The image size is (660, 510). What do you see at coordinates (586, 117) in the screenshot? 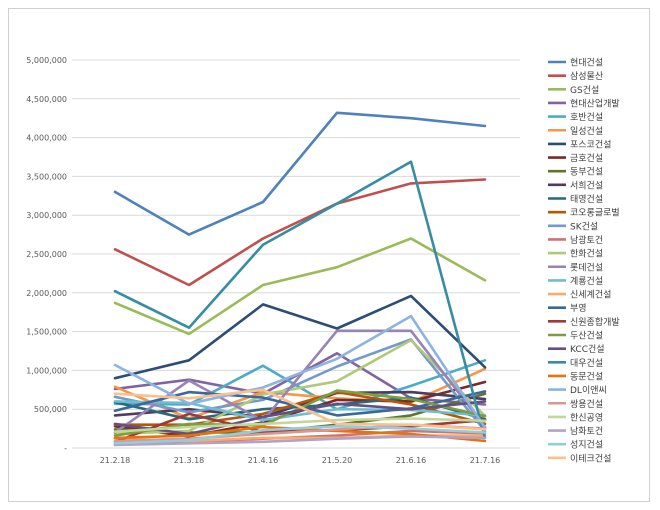
I see `legend-label: 호반건설` at bounding box center [586, 117].